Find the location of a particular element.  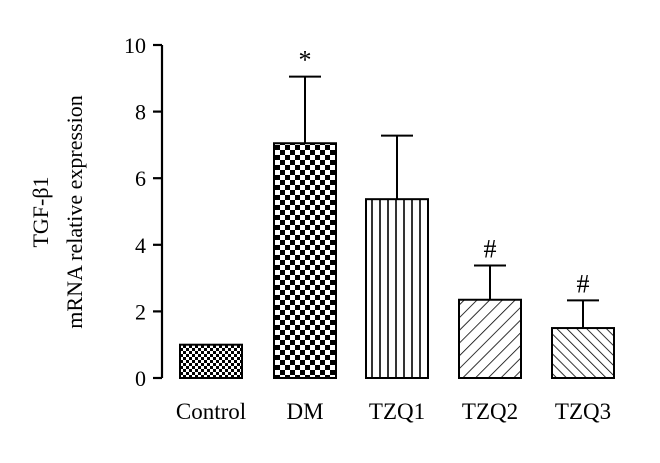

x-tick-label-tzq2: TZQ2 is located at coordinates (490, 411).